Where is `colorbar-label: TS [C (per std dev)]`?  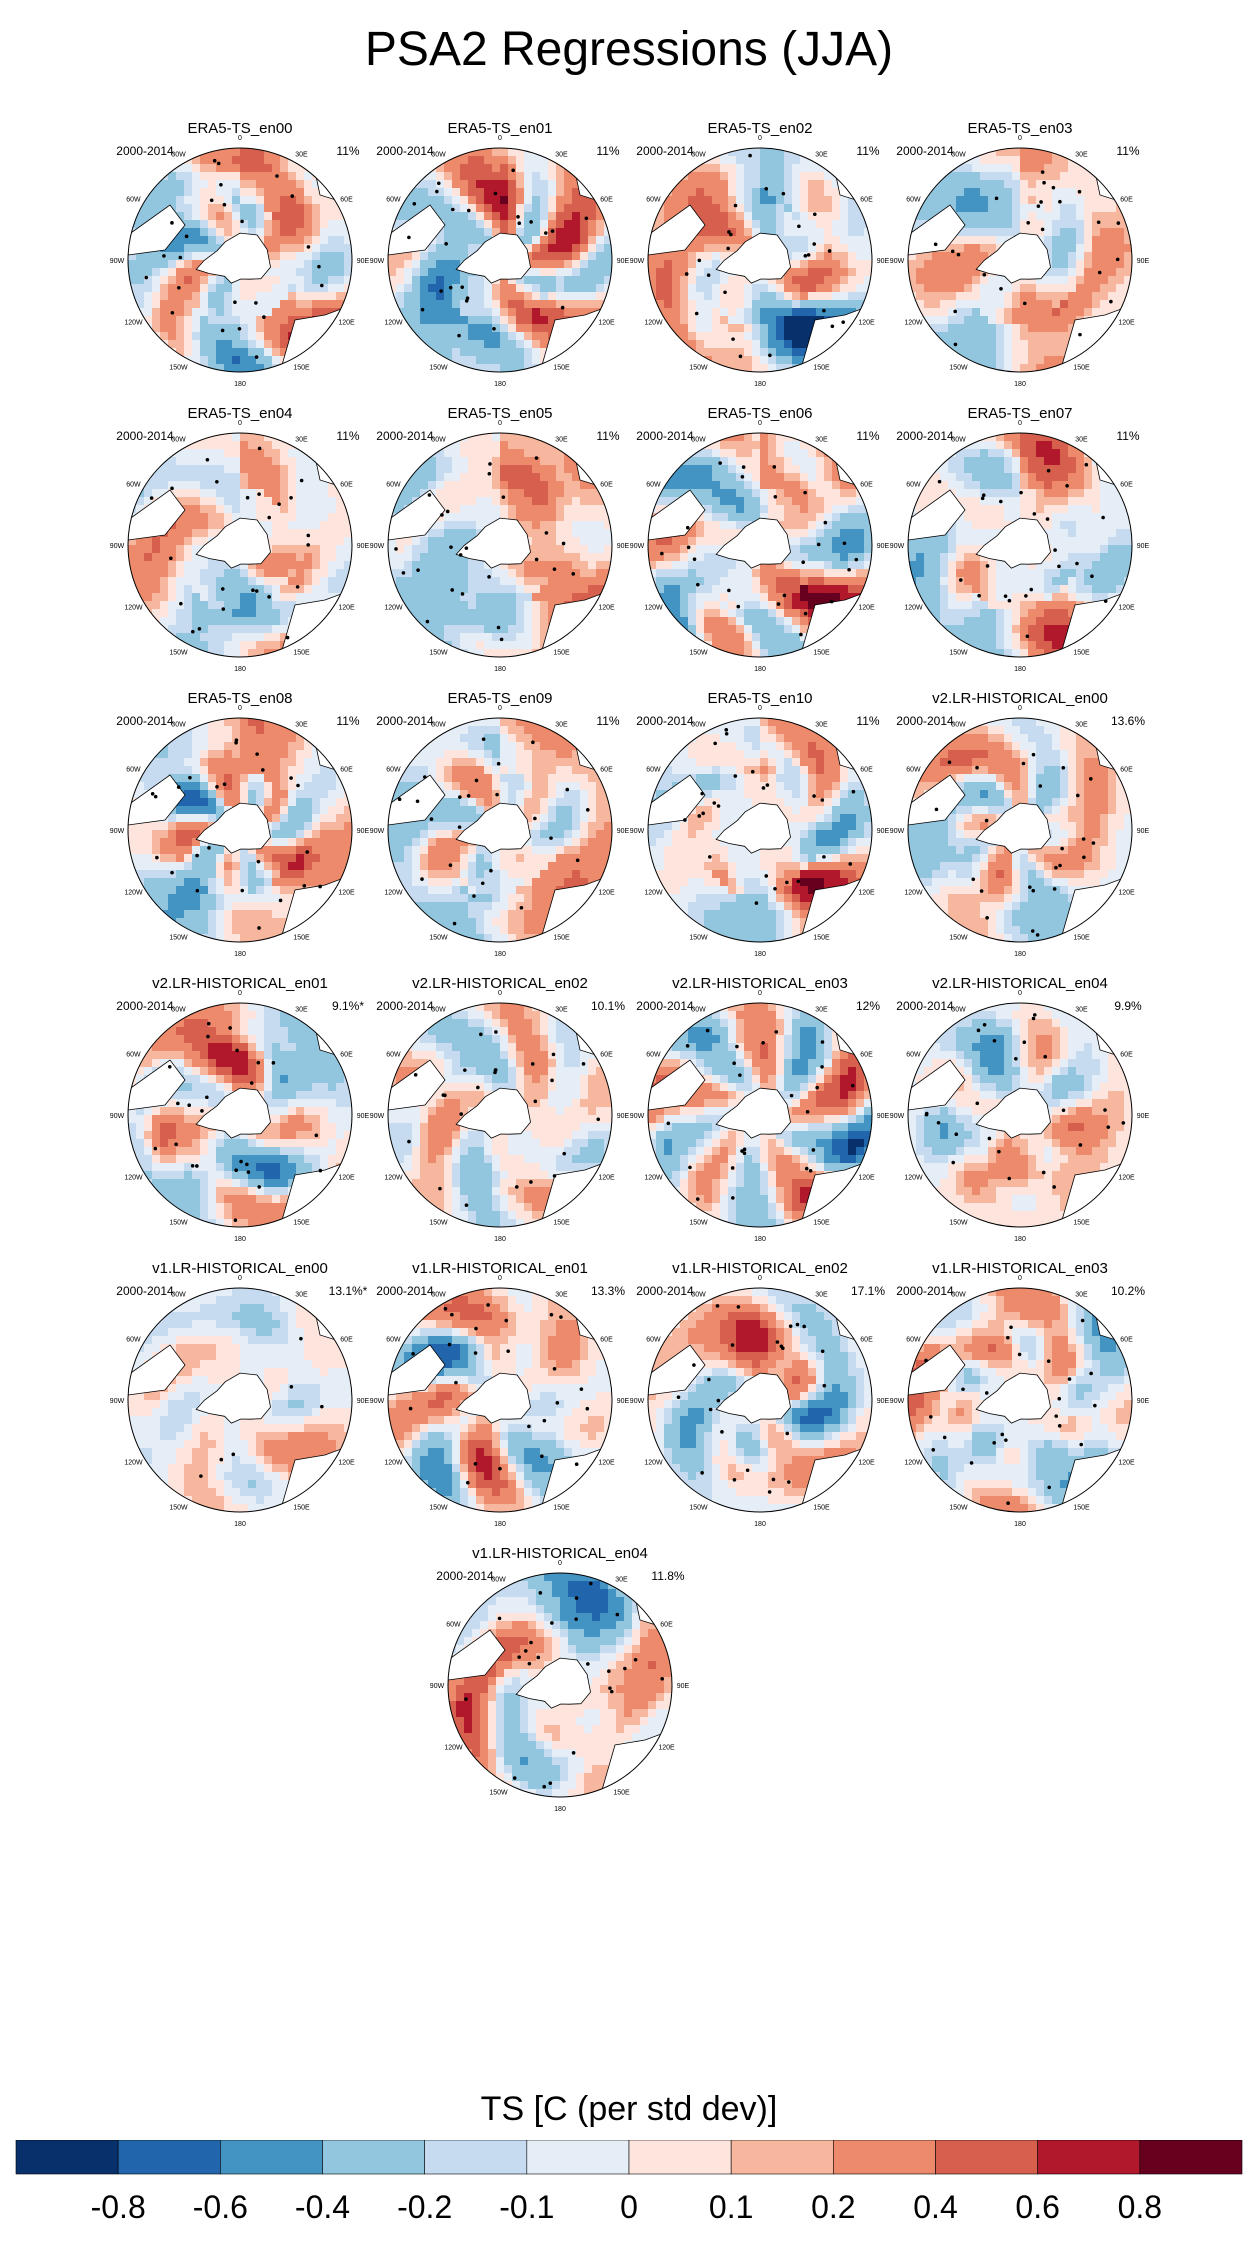 colorbar-label: TS [C (per std dev)] is located at coordinates (629, 2109).